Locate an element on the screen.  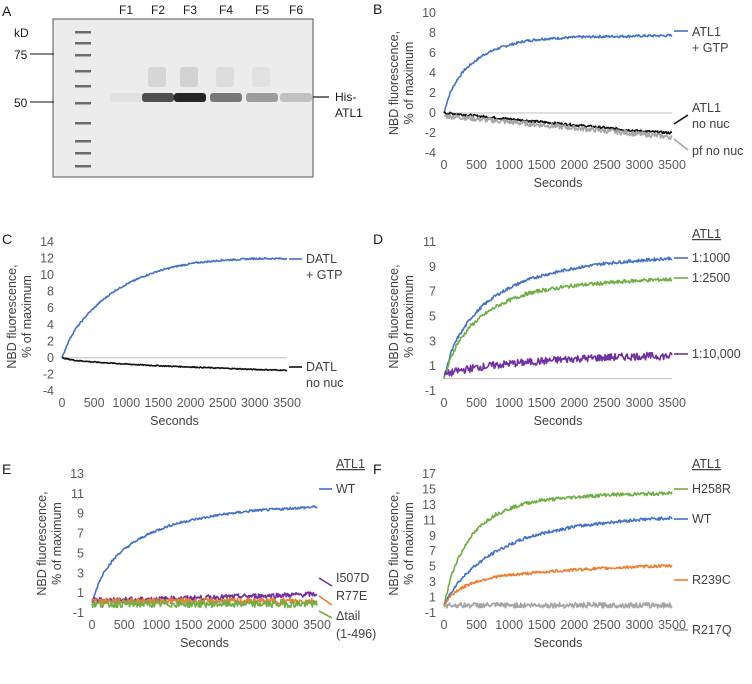
y-tick-label: -1 is located at coordinates (430, 391).